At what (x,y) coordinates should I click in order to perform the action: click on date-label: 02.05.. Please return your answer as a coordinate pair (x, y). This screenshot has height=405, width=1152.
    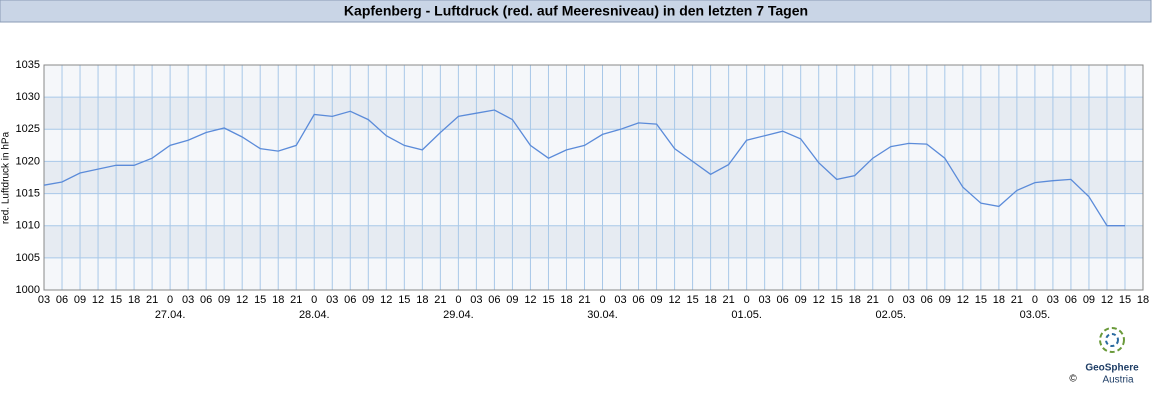
    Looking at the image, I should click on (890, 315).